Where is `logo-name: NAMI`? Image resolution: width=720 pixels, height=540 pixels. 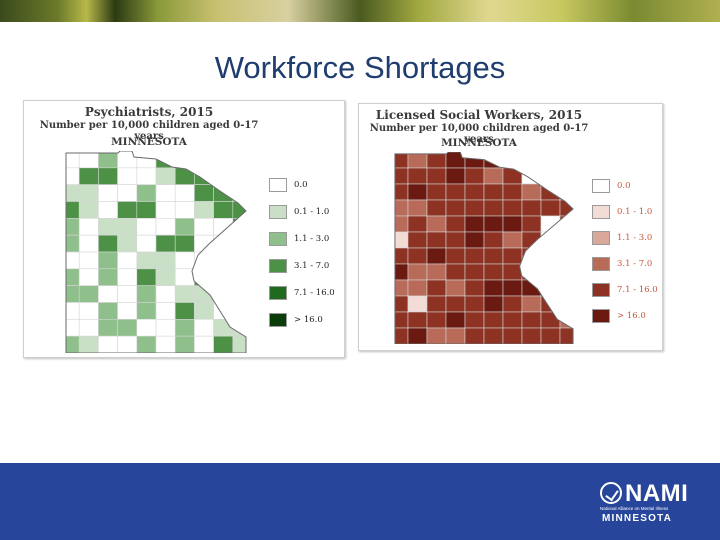 logo-name: NAMI is located at coordinates (657, 493).